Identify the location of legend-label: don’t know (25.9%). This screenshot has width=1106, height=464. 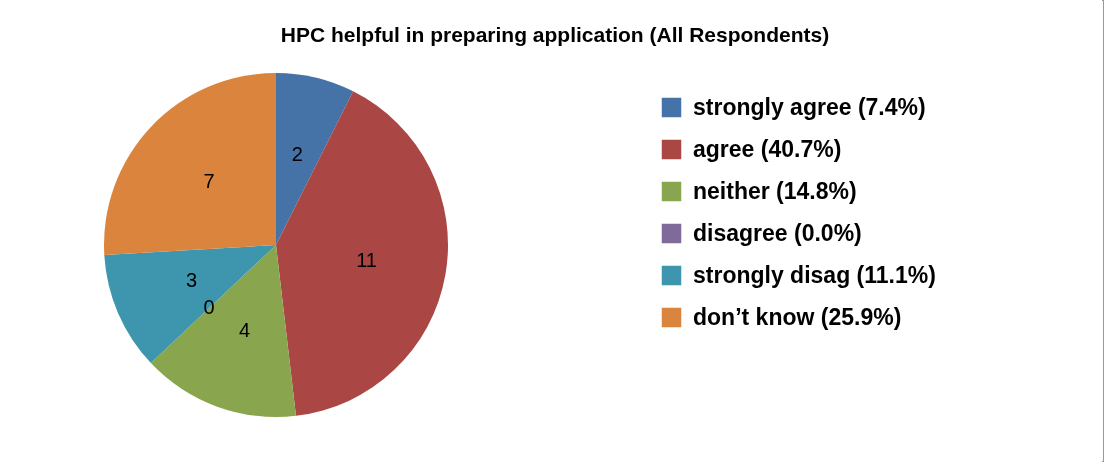
(797, 316).